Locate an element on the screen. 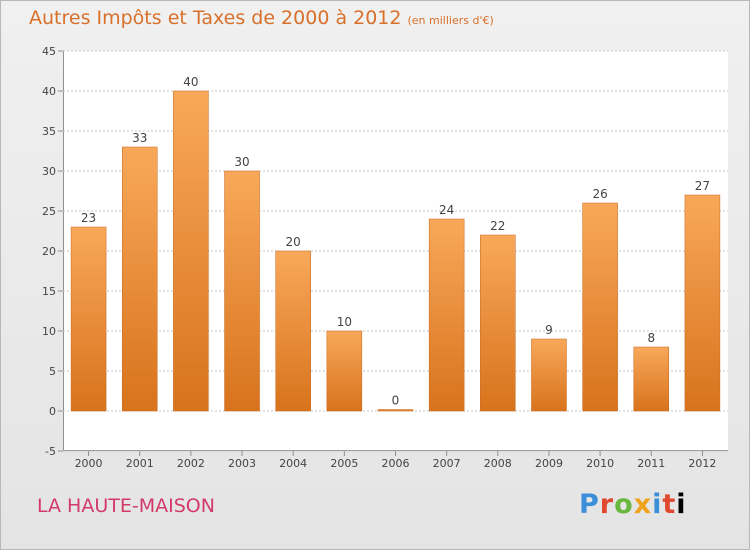 The image size is (750, 551). x-tick-label: 2002 is located at coordinates (191, 463).